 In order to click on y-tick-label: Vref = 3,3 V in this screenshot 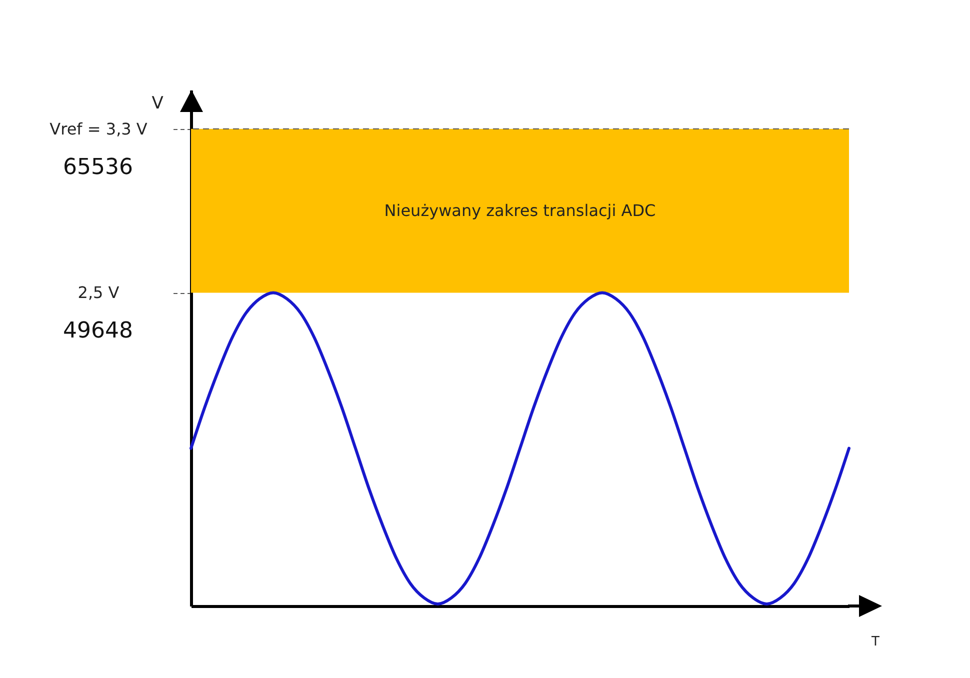, I will do `click(99, 128)`.